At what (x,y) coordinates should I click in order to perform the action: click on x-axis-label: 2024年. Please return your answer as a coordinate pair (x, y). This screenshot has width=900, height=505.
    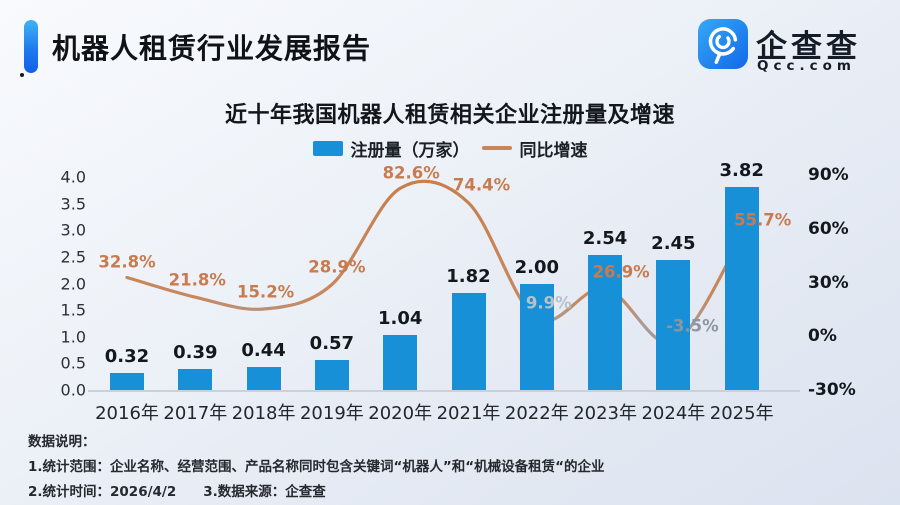
    Looking at the image, I should click on (673, 413).